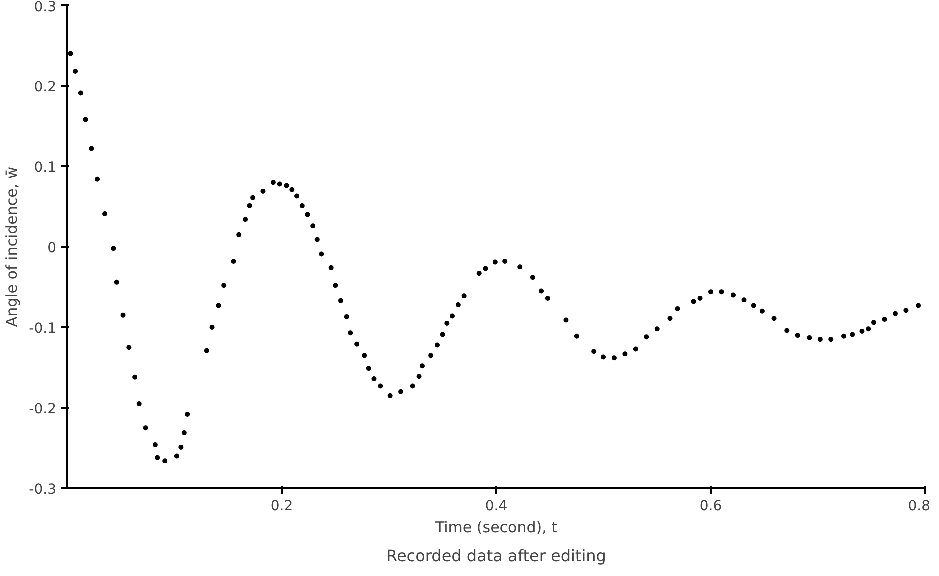 The height and width of the screenshot is (576, 939). Describe the element at coordinates (43, 490) in the screenshot. I see `y-tick-label: -0.3` at that location.